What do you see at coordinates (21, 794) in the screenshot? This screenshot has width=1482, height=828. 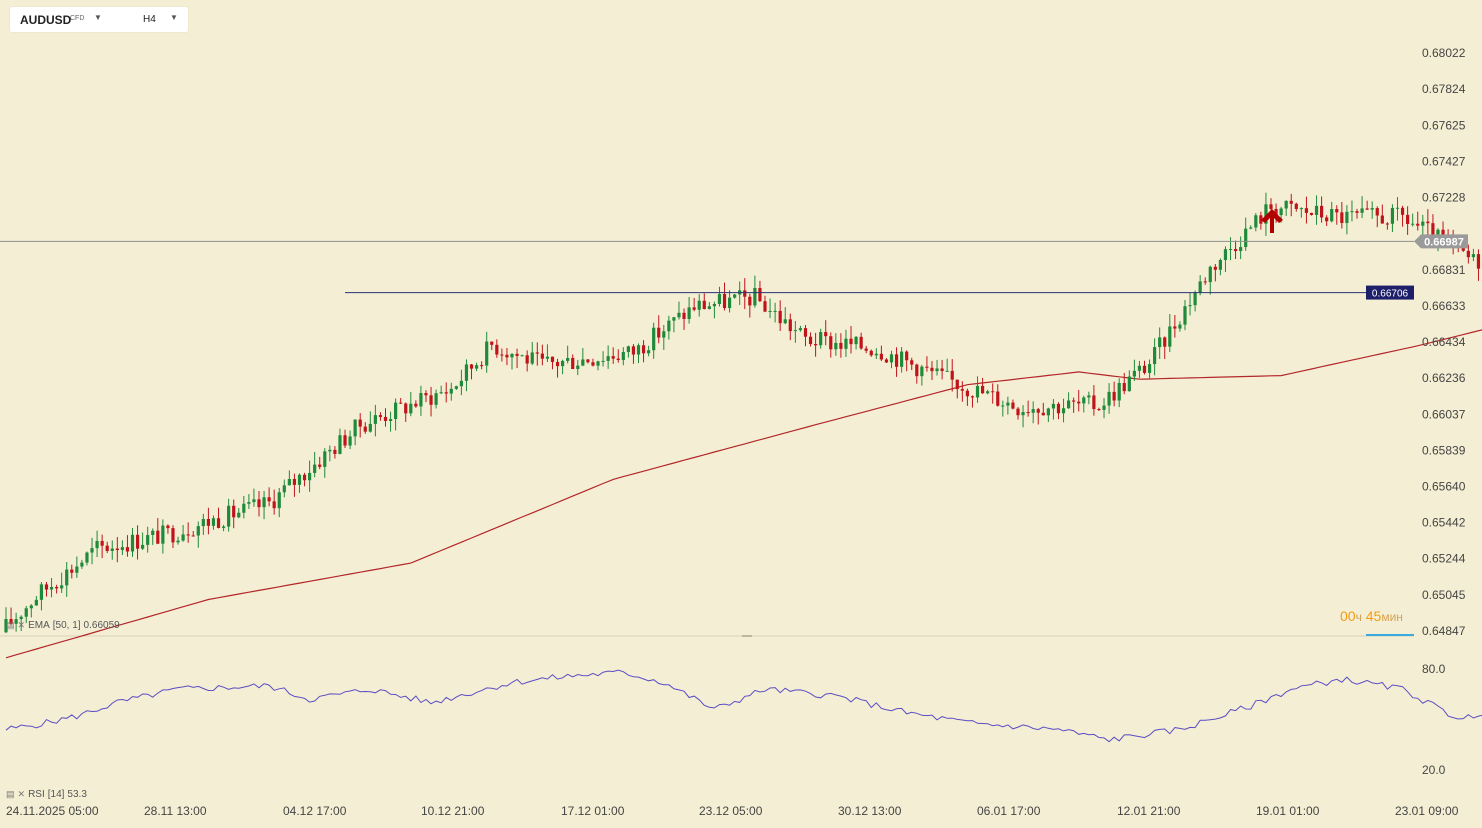 I see `close-icon: ✕` at bounding box center [21, 794].